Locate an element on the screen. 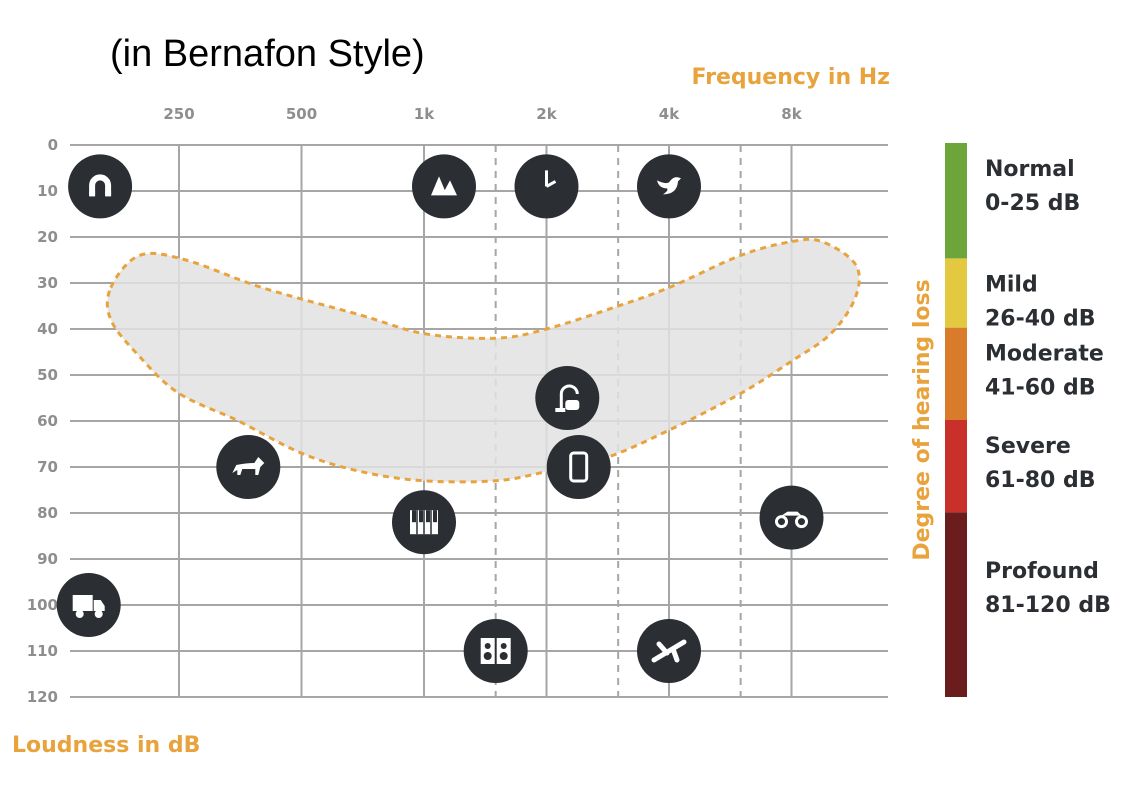  y-tick-label: 30 is located at coordinates (47, 283).